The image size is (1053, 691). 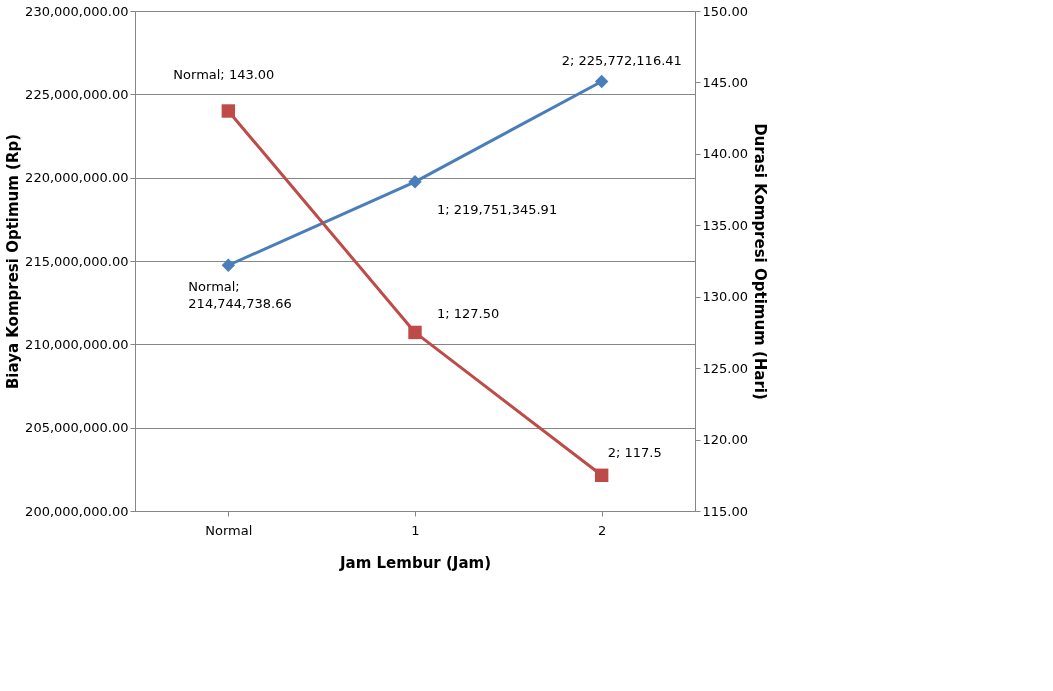 What do you see at coordinates (725, 11) in the screenshot?
I see `y2-tick-label: 150.00` at bounding box center [725, 11].